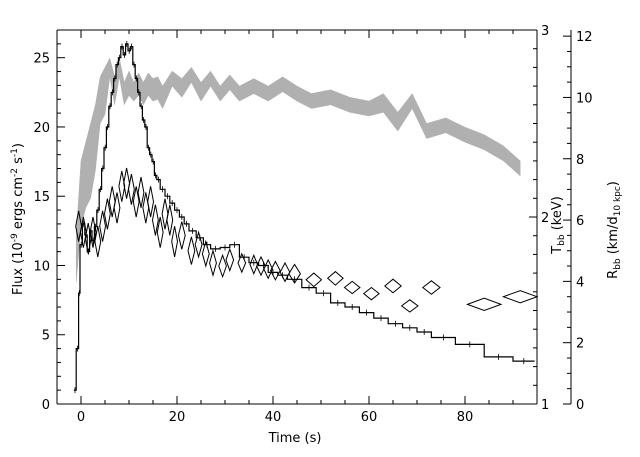  I want to click on radius-tick-label: 4, so click(580, 282).